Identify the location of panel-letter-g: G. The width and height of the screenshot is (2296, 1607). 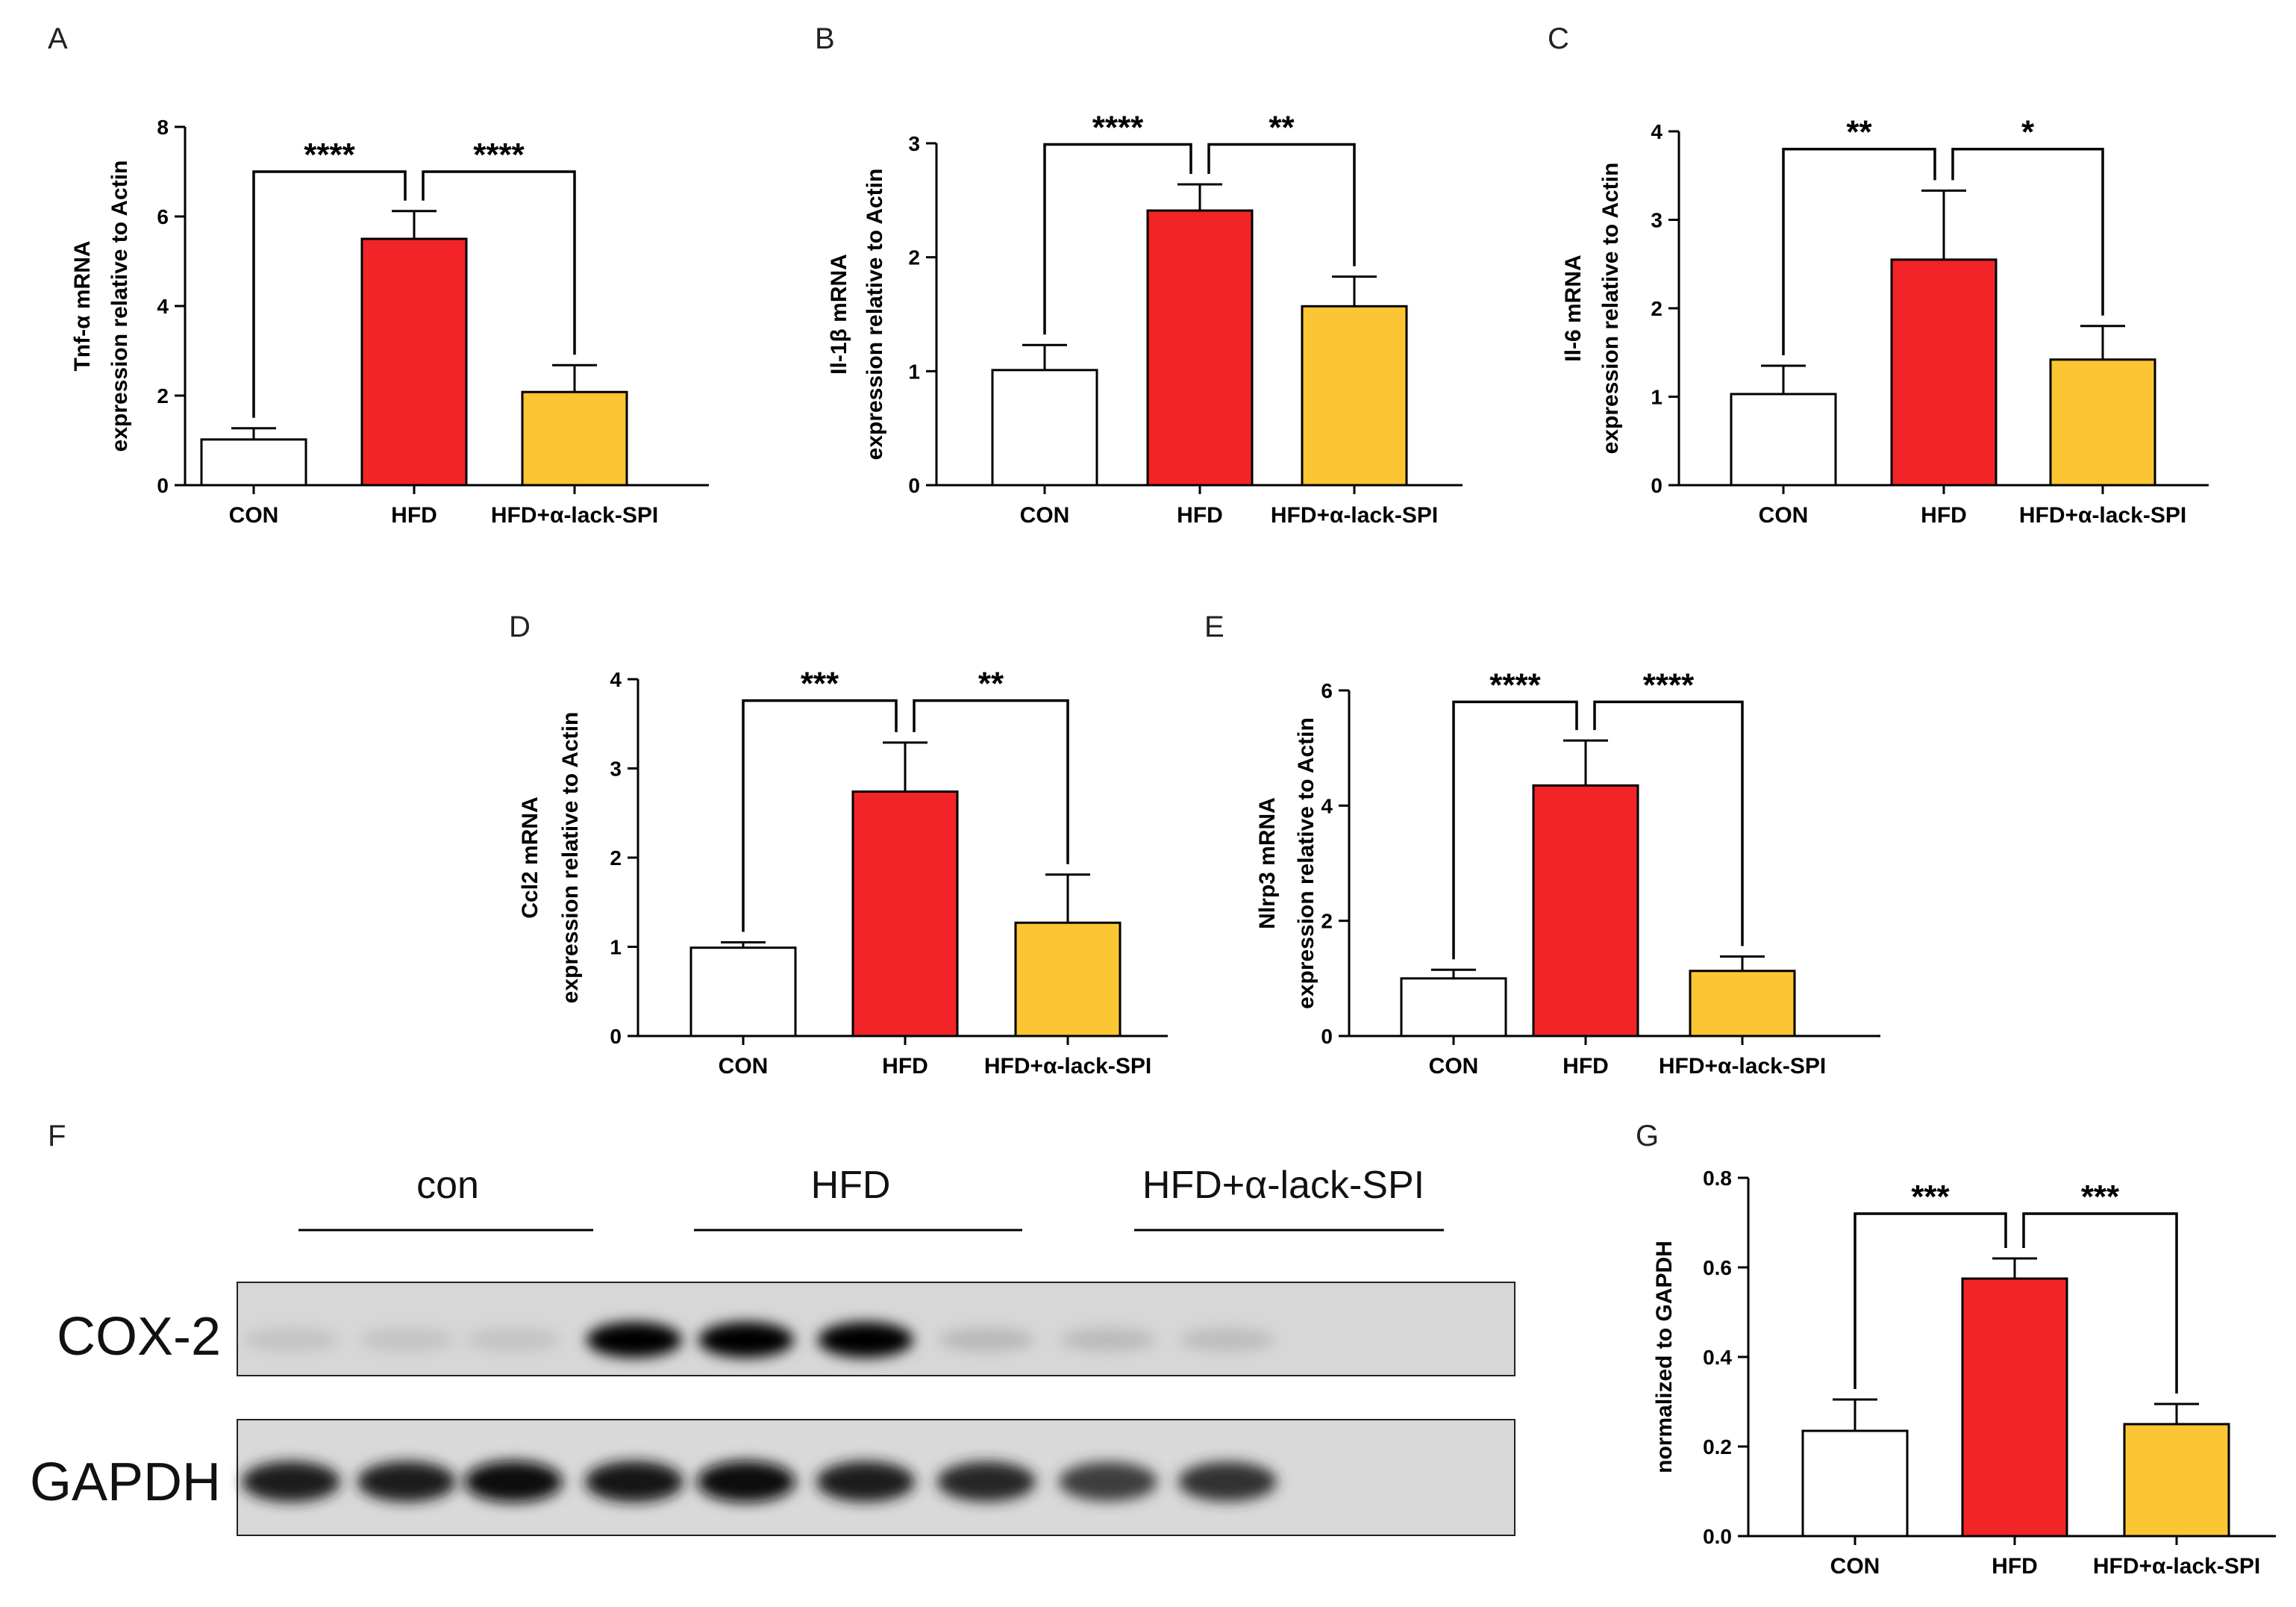
(1648, 1136).